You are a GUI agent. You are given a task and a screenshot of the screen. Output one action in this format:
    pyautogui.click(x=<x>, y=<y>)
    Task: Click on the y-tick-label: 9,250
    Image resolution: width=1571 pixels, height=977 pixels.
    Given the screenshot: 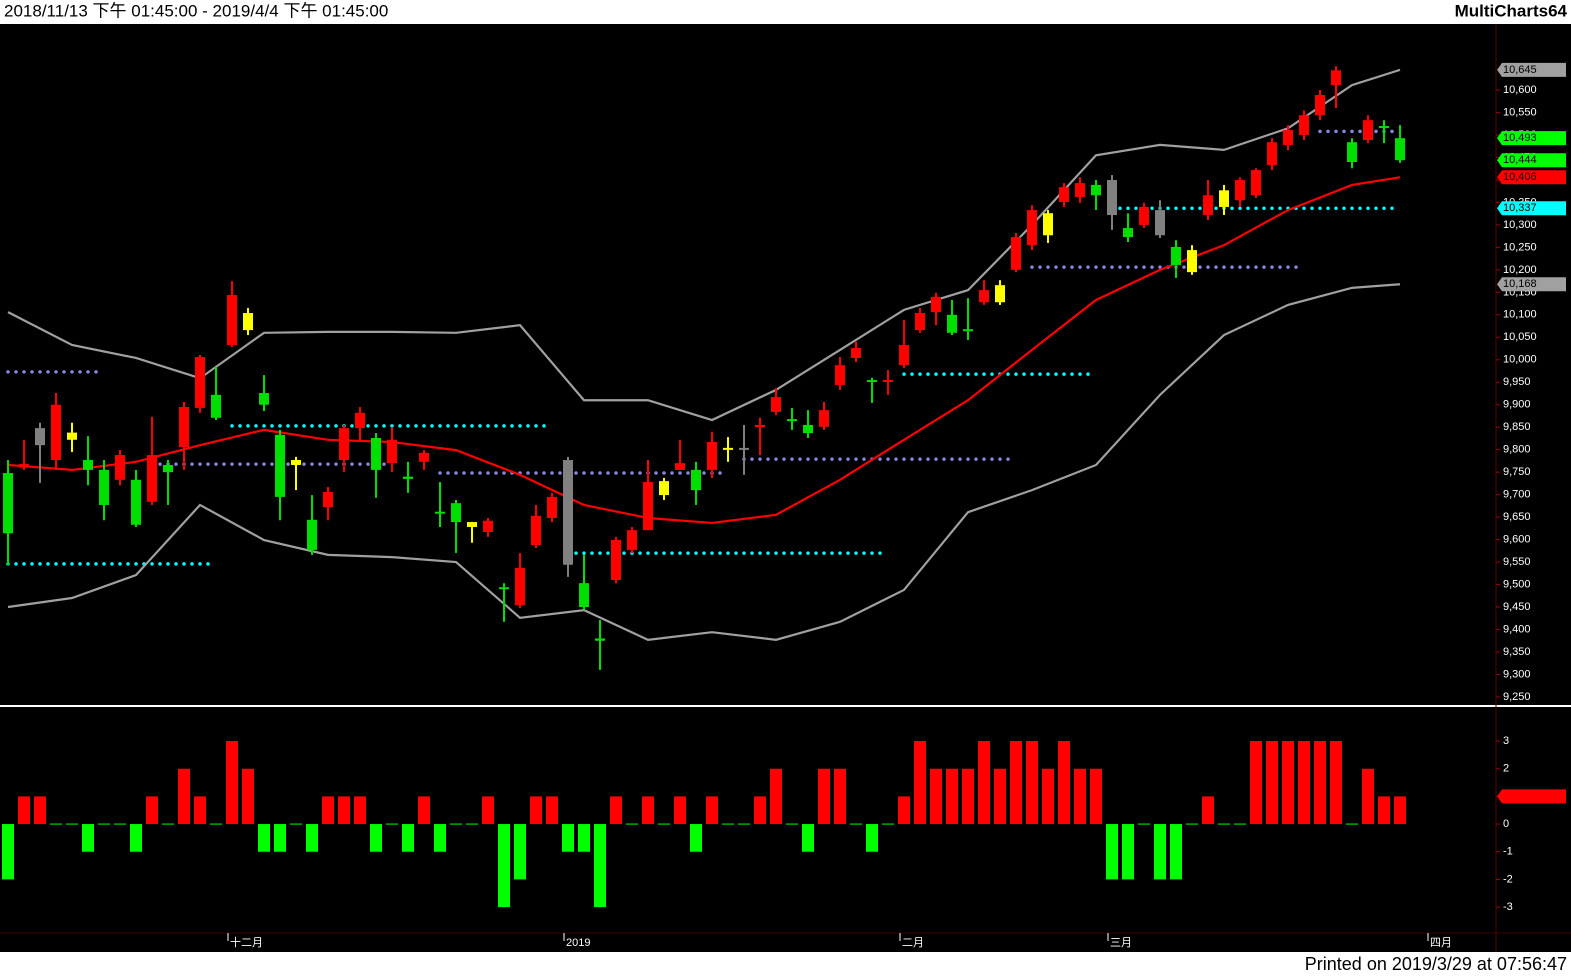 What is the action you would take?
    pyautogui.click(x=1517, y=697)
    